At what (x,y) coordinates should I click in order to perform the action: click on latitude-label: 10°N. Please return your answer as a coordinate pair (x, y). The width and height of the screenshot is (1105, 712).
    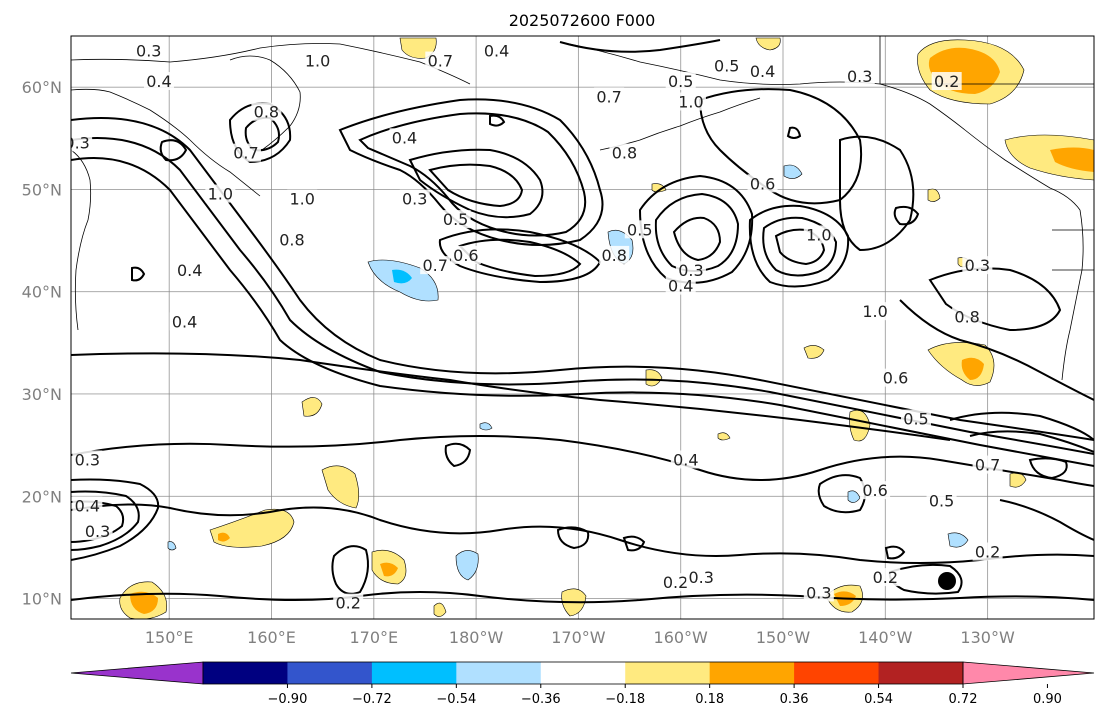
    Looking at the image, I should click on (42, 599).